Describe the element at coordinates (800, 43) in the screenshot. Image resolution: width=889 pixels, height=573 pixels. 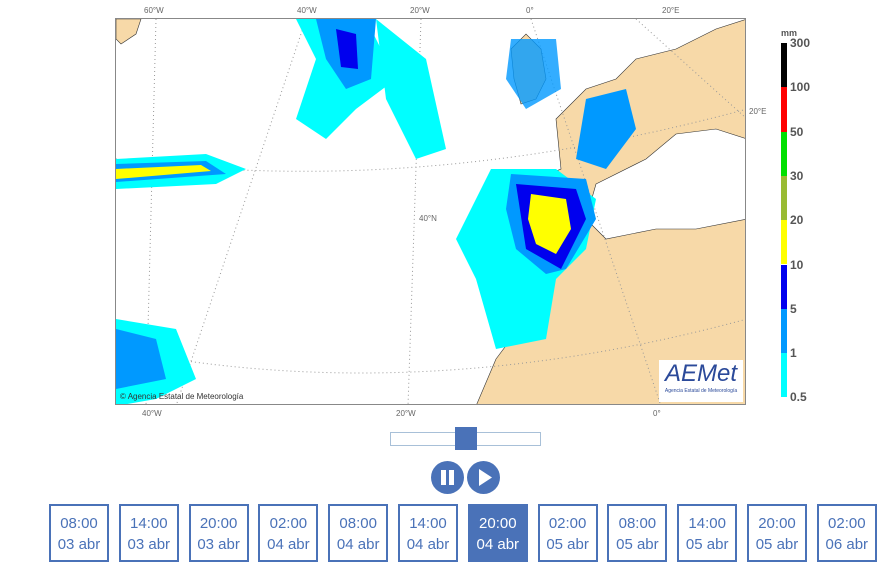
I see `legend-label: 300` at that location.